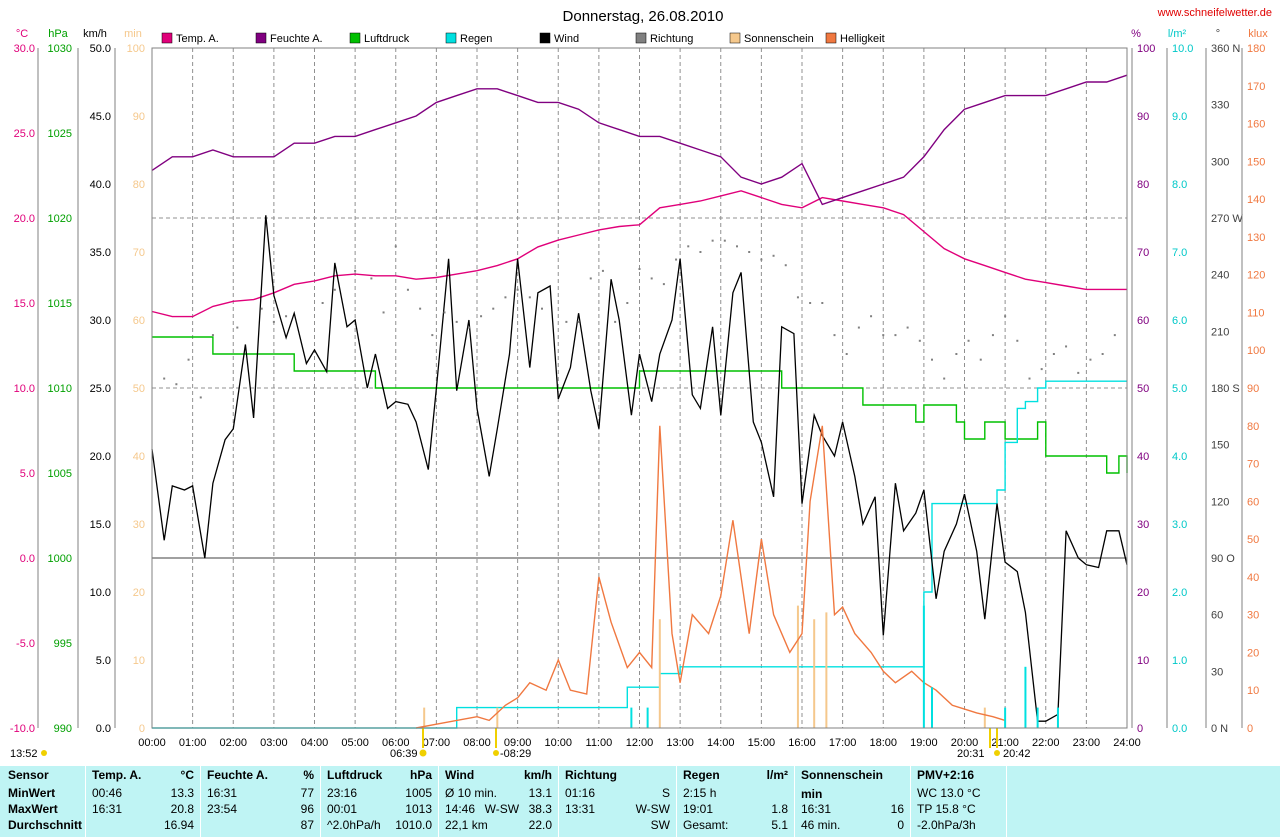 The height and width of the screenshot is (837, 1280). Describe the element at coordinates (1223, 559) in the screenshot. I see `direction-axis-tick: 90 O` at that location.